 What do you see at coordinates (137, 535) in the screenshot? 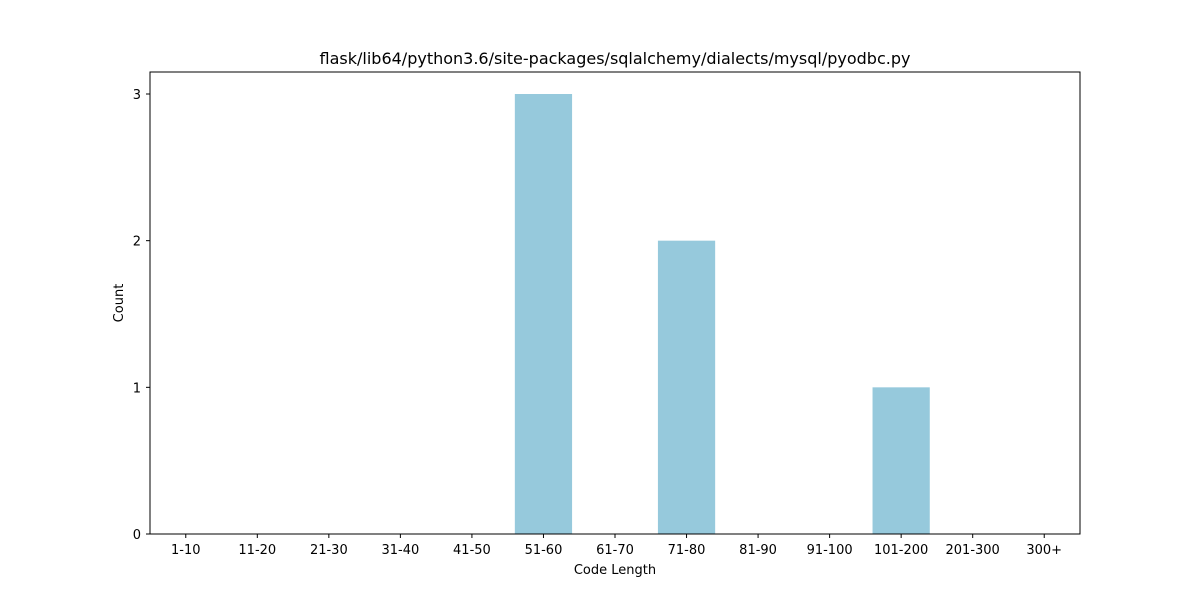
I see `y-tick-label: 0` at bounding box center [137, 535].